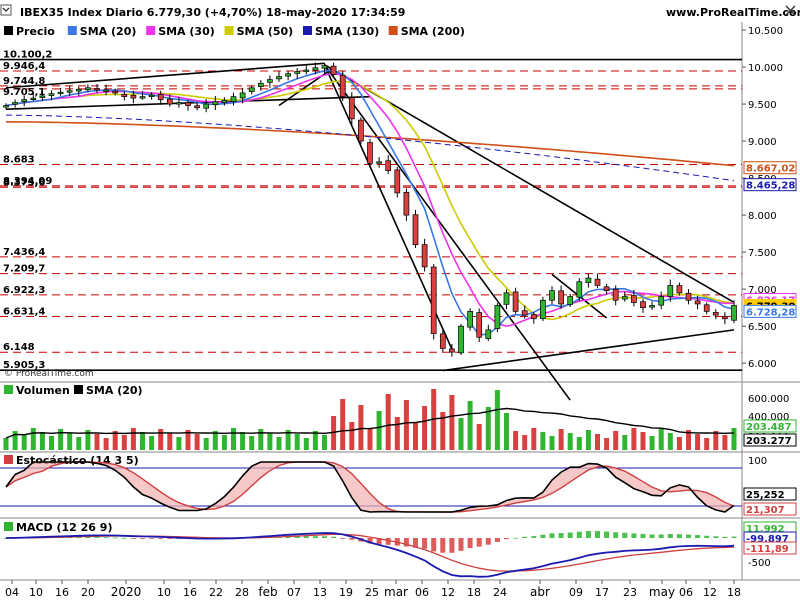 The height and width of the screenshot is (604, 800). I want to click on x-tick-label: 28, so click(242, 592).